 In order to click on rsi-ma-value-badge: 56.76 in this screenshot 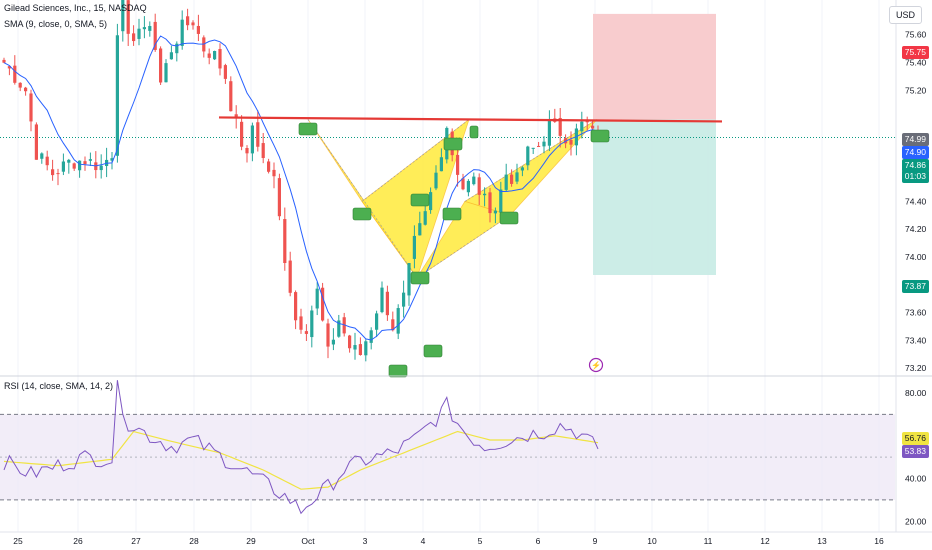, I will do `click(915, 438)`.